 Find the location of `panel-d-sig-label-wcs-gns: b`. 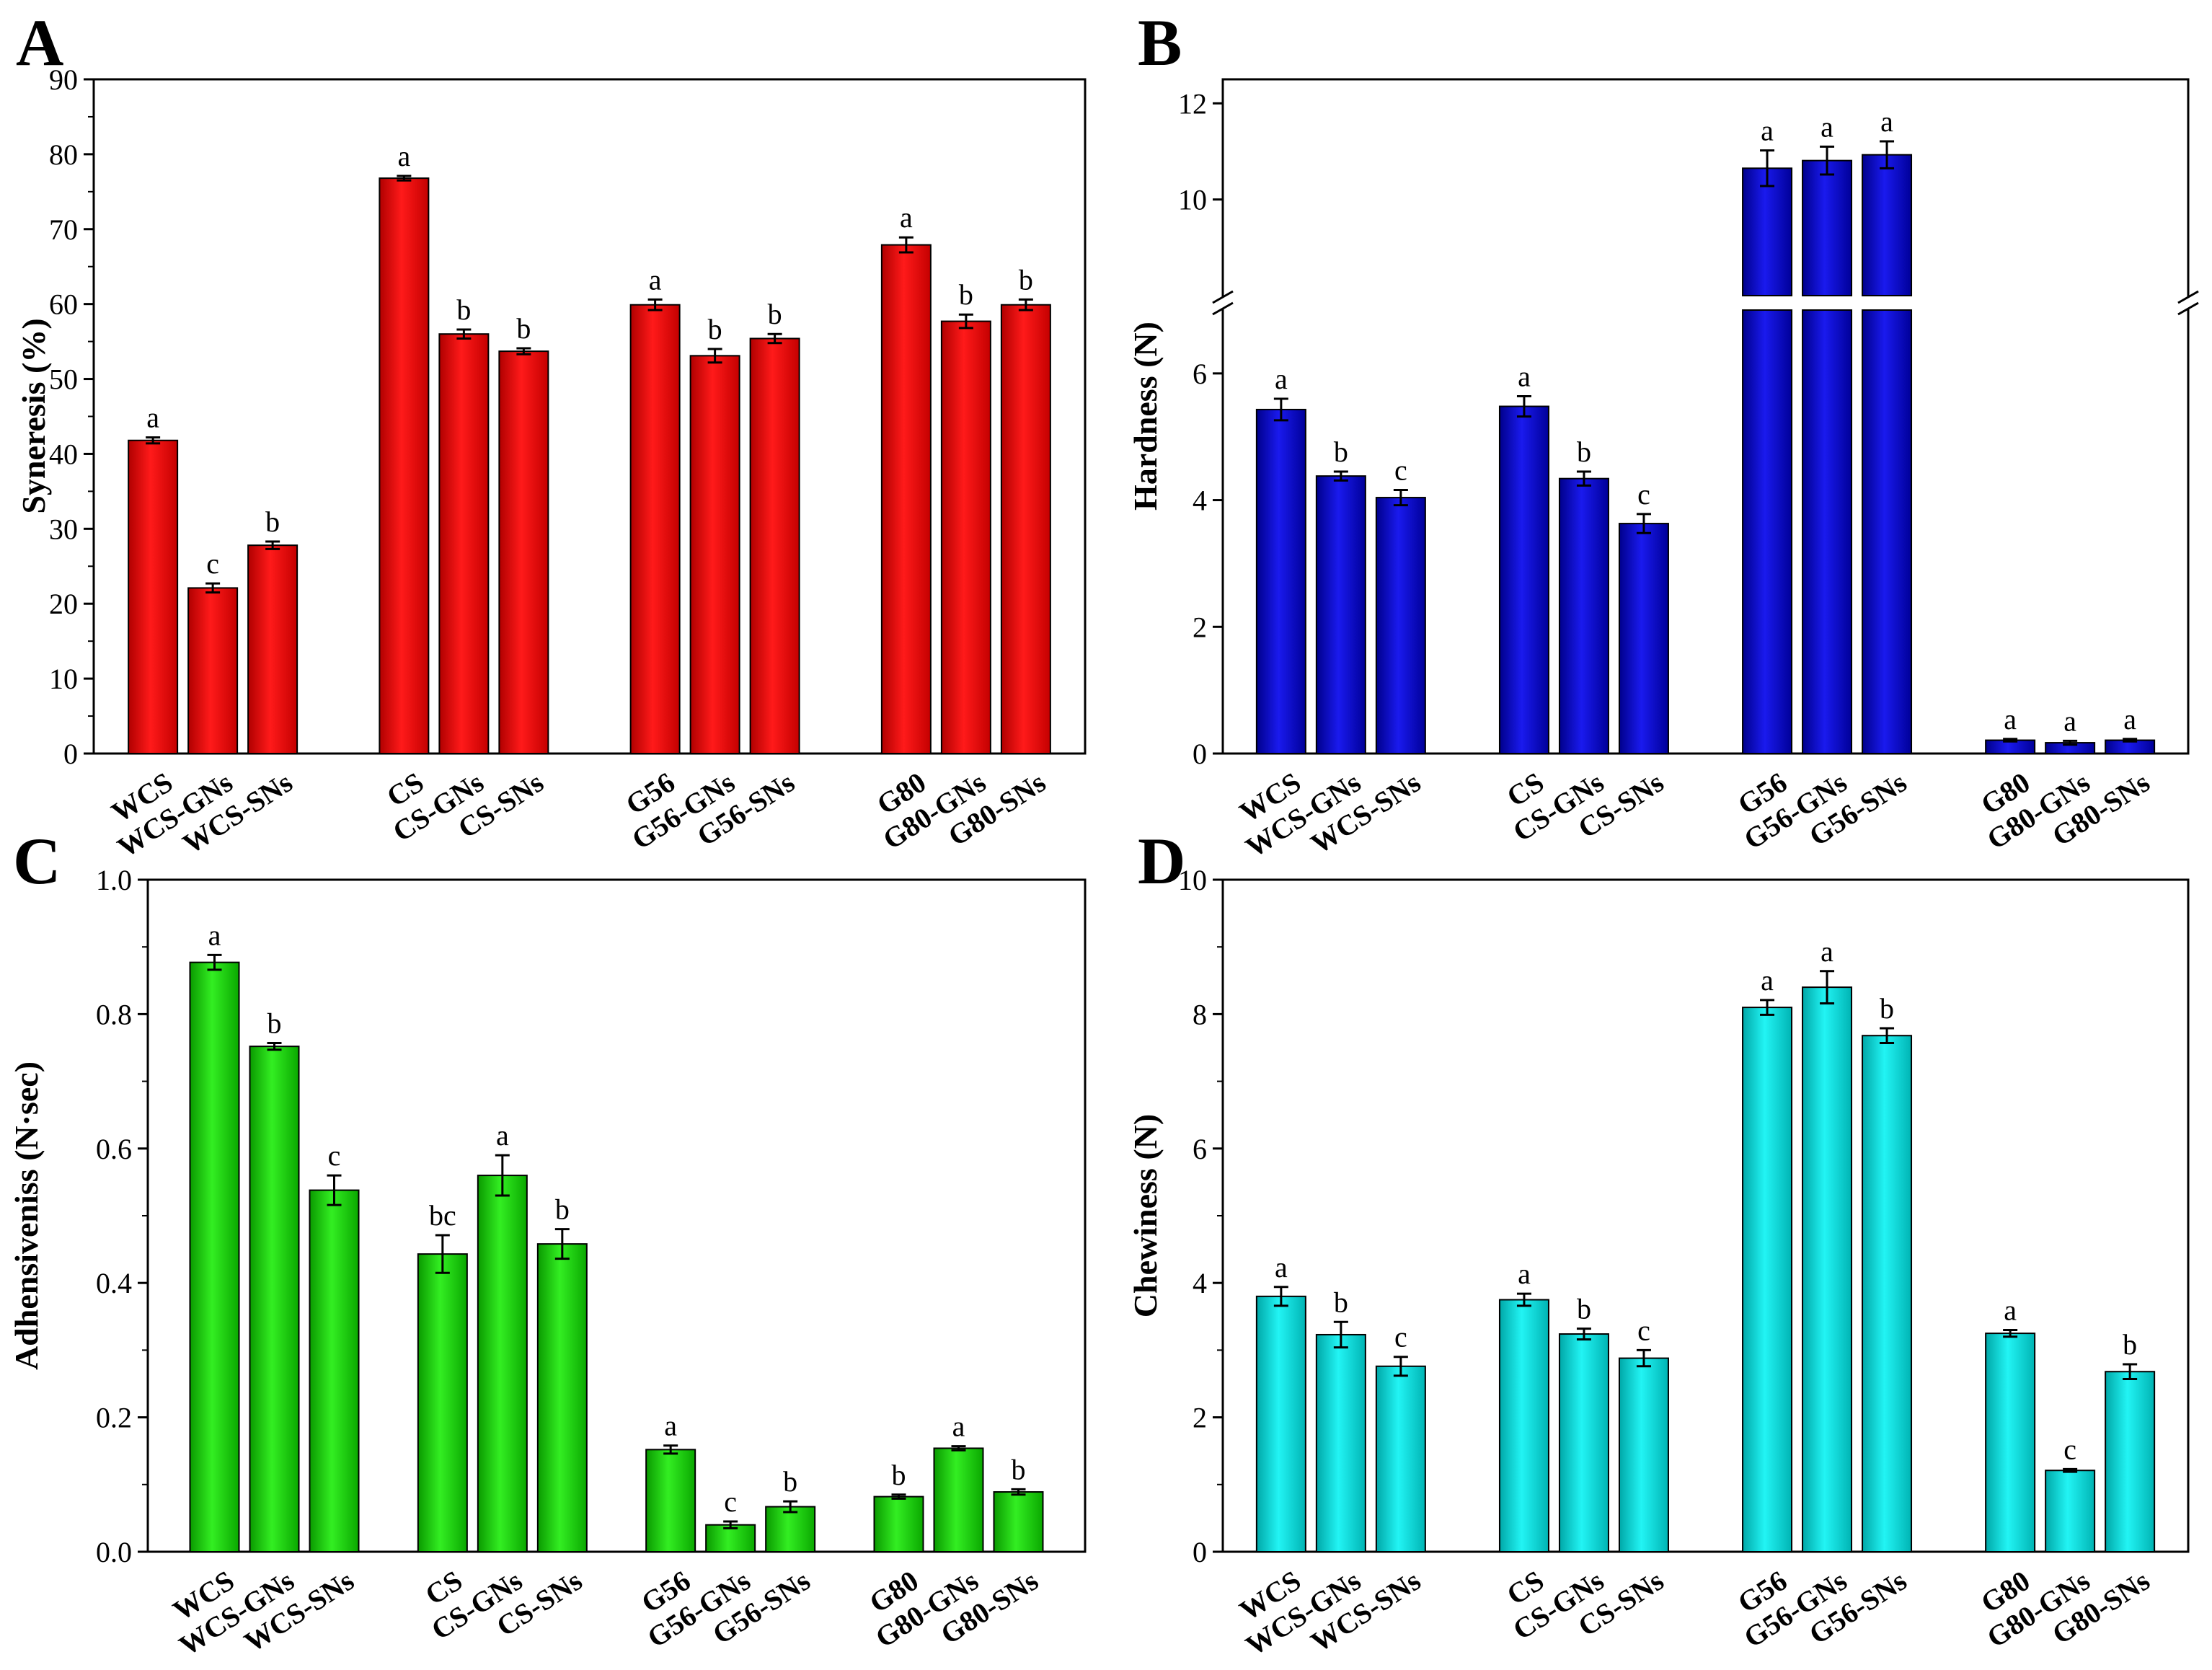

panel-d-sig-label-wcs-gns: b is located at coordinates (1341, 1302).